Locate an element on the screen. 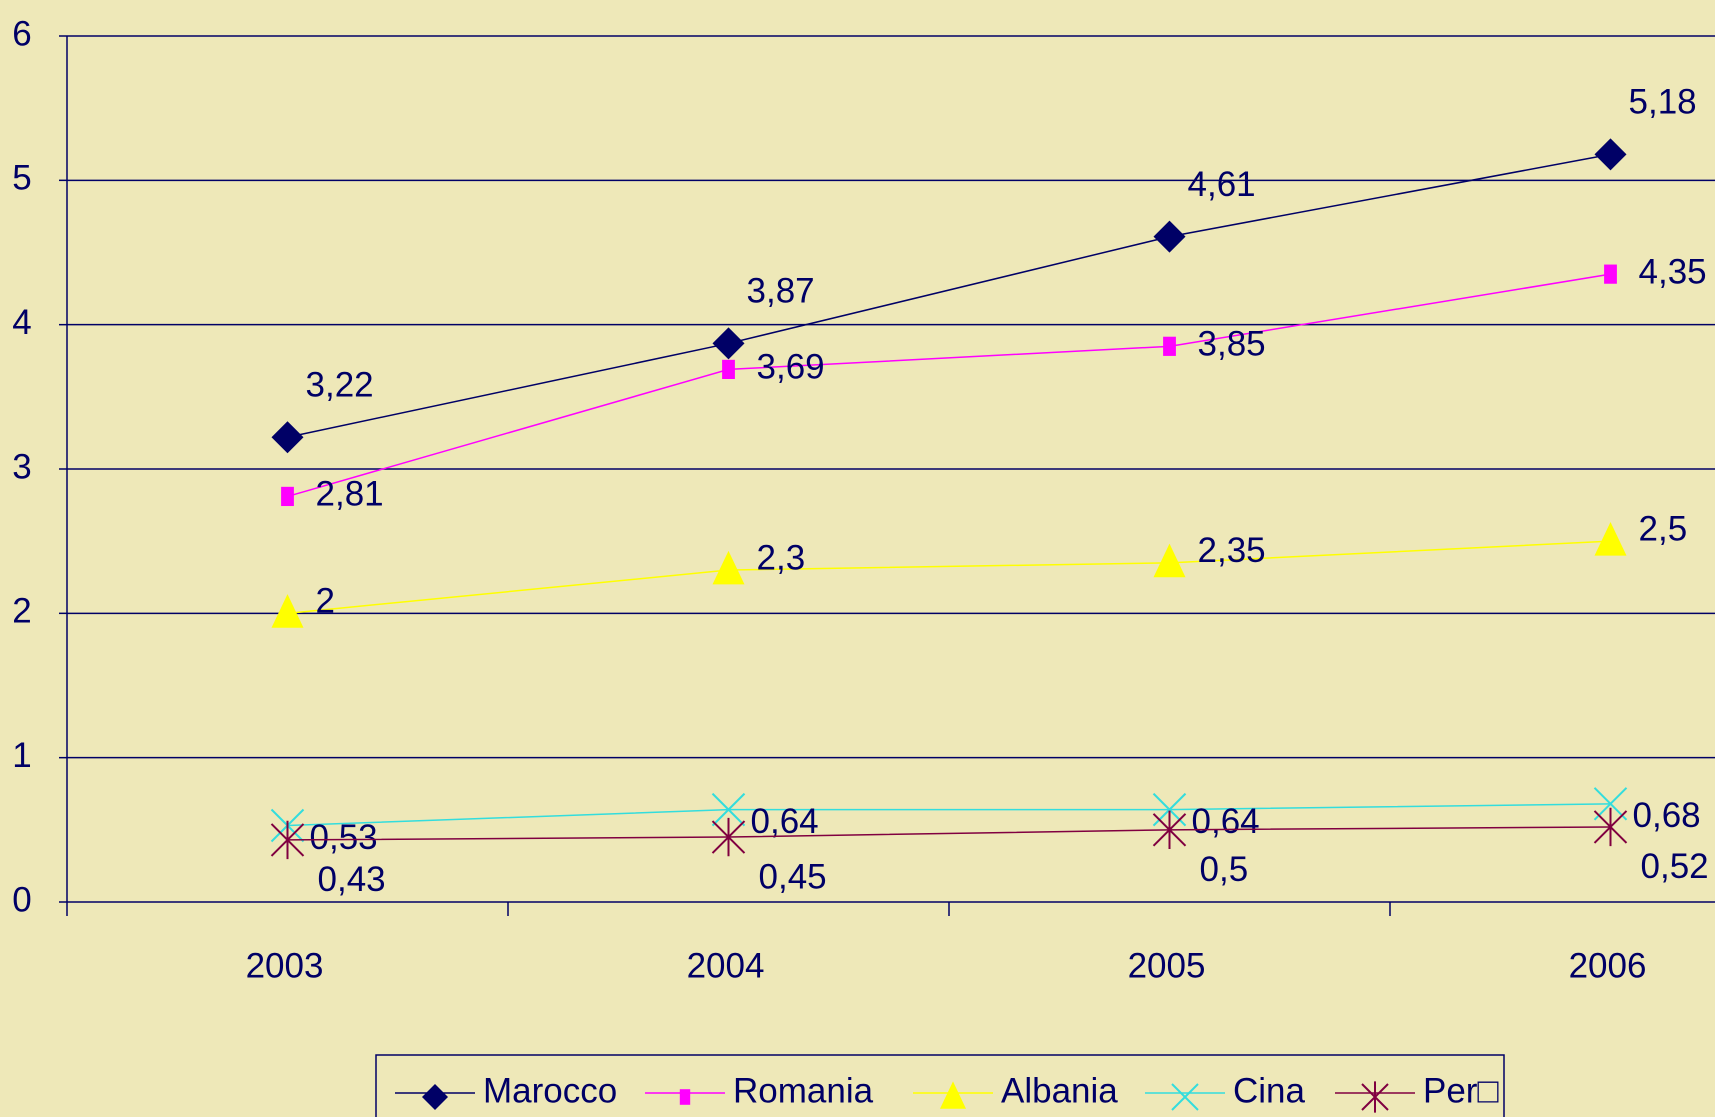 The image size is (1715, 1117). y-tick-label: 3 is located at coordinates (21, 466).